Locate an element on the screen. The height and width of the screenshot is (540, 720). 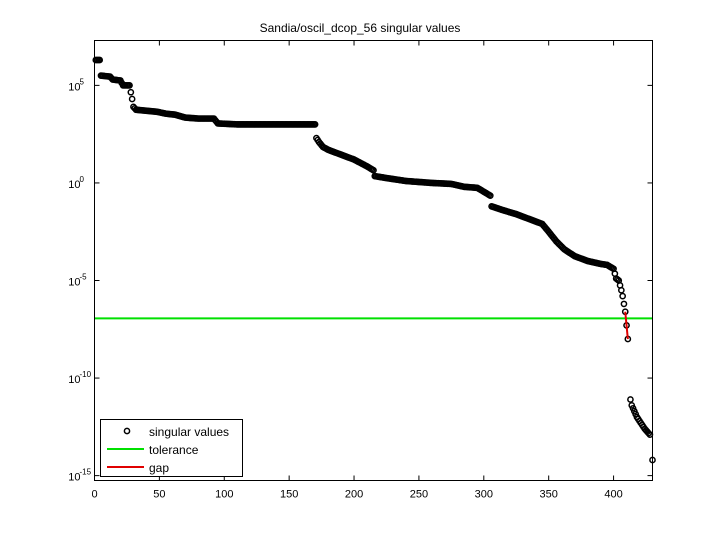
reference-lines is located at coordinates (373, 325).